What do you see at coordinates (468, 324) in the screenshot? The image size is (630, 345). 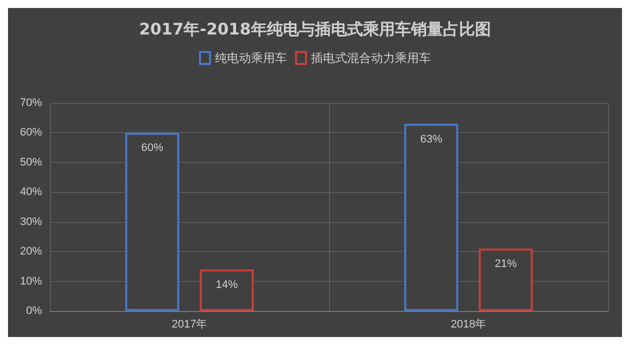 I see `x-tick-label: 2018年` at bounding box center [468, 324].